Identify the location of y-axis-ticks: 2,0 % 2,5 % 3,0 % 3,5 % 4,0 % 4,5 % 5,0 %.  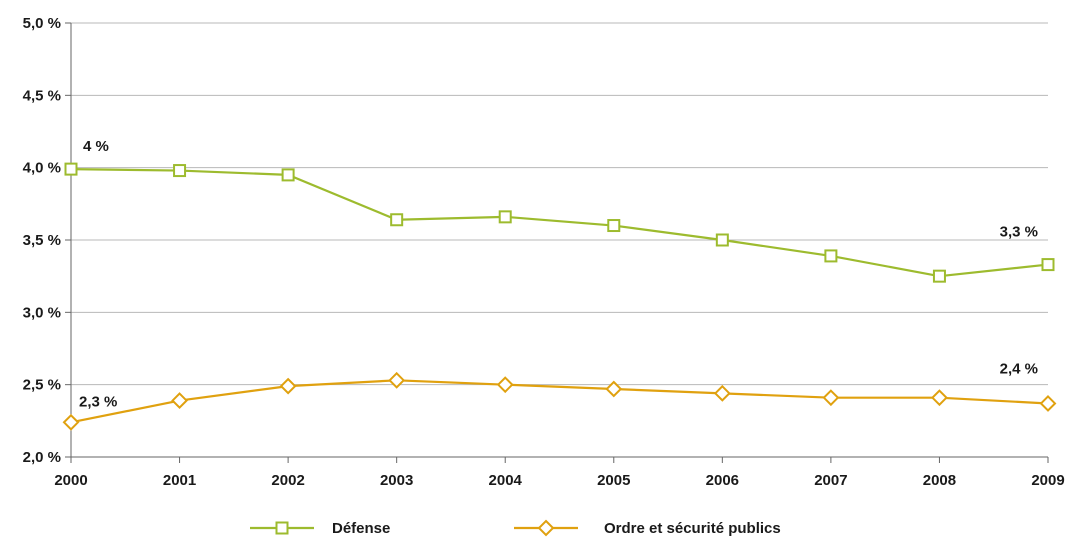
(47, 240).